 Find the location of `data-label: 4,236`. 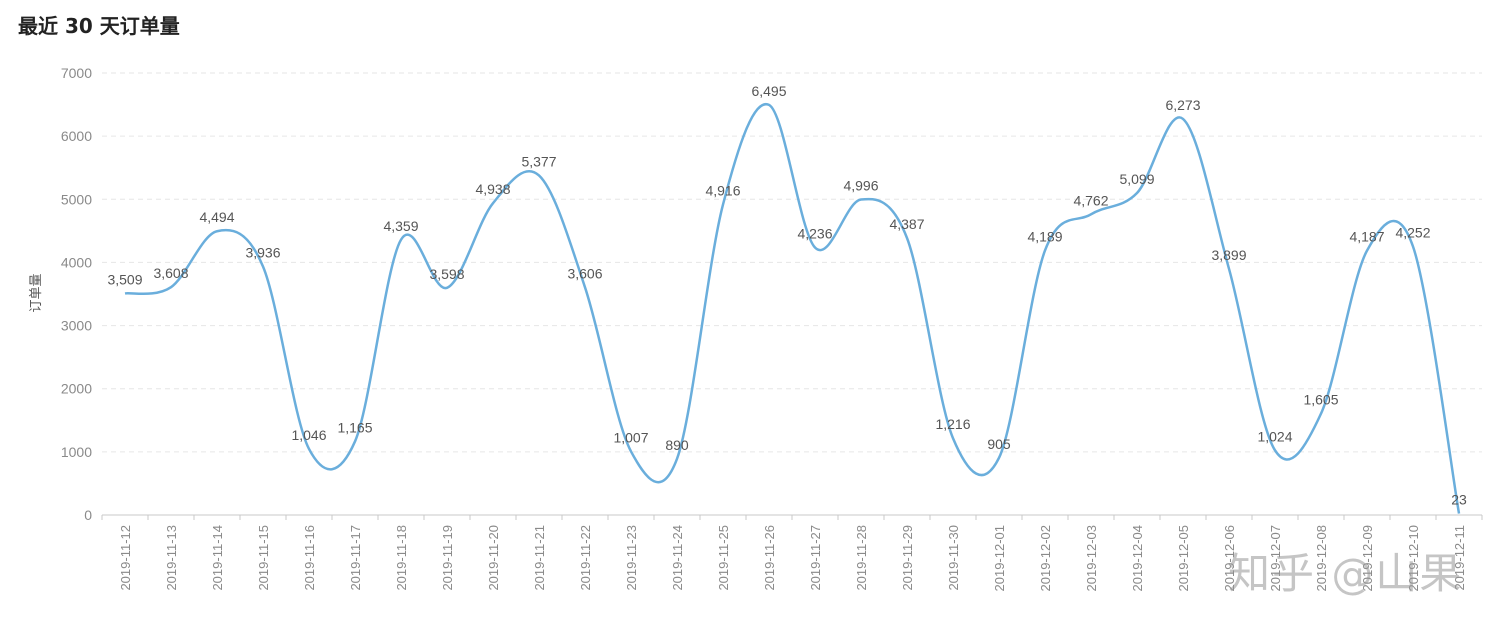

data-label: 4,236 is located at coordinates (814, 234).